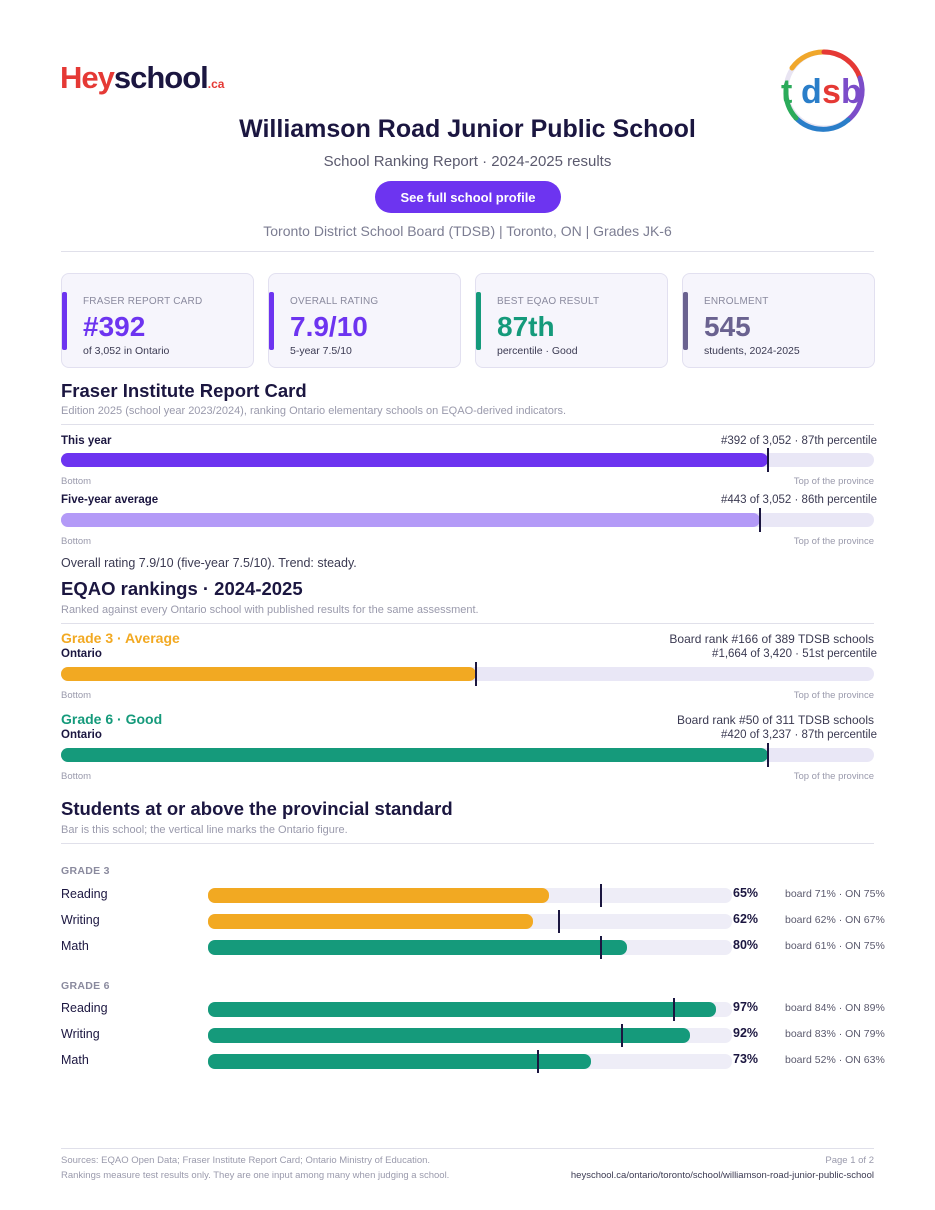 Image resolution: width=935 pixels, height=1210 pixels. Describe the element at coordinates (835, 946) in the screenshot. I see `comparison-text: board 61% · ON 75%` at that location.